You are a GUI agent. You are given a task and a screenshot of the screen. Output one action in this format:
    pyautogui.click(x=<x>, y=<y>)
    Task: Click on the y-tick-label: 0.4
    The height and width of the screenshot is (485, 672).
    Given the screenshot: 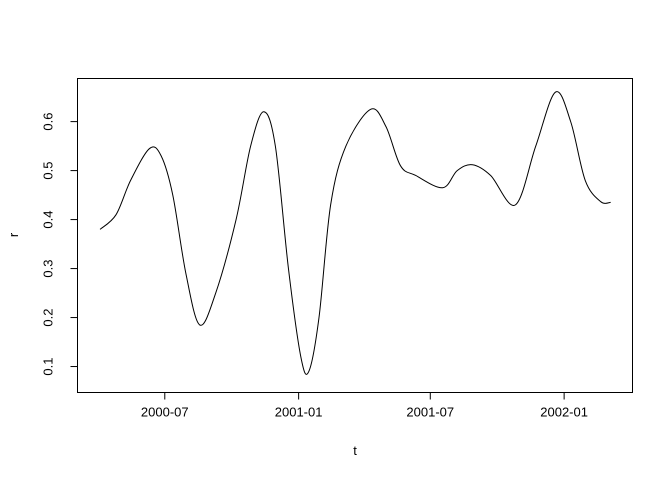 What is the action you would take?
    pyautogui.click(x=48, y=220)
    